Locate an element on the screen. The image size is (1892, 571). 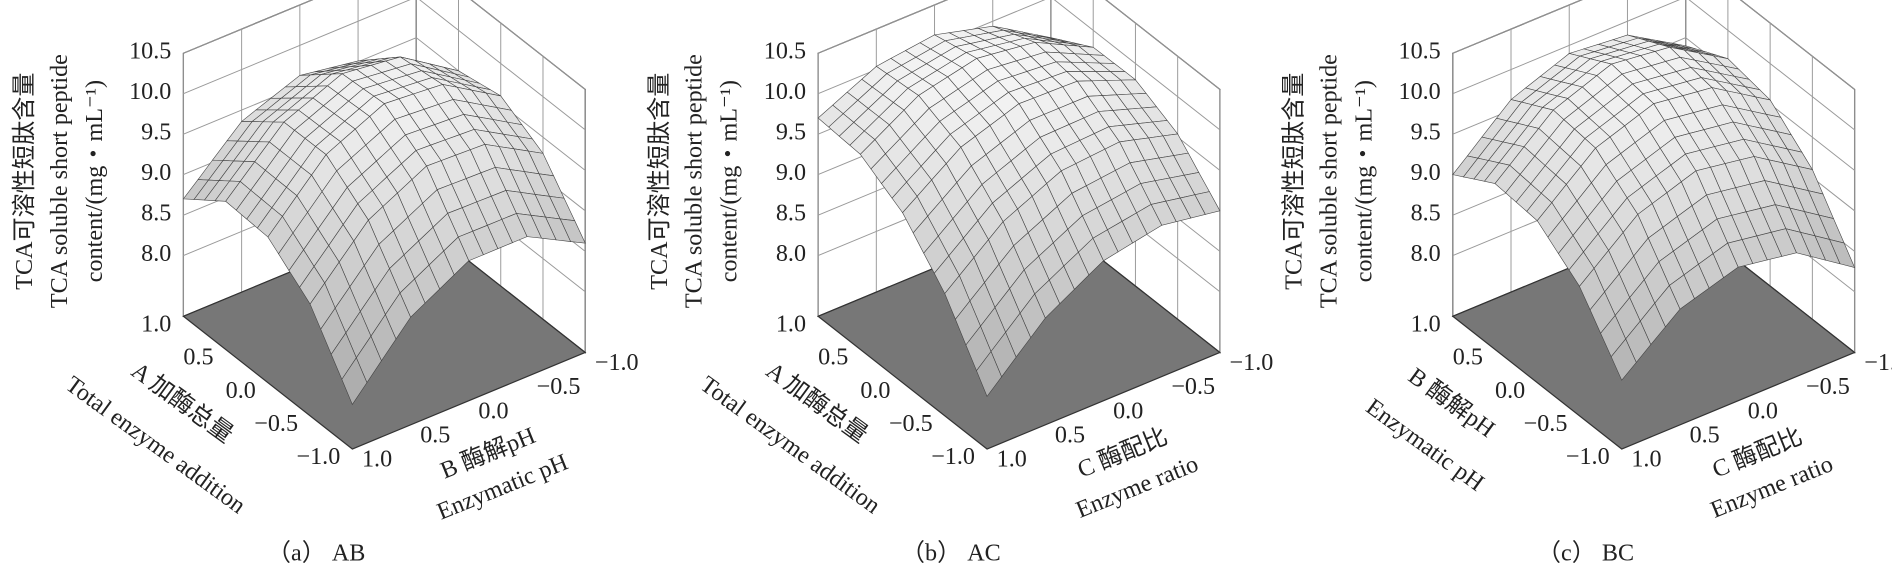
caption: （c） BC is located at coordinates (1585, 553).